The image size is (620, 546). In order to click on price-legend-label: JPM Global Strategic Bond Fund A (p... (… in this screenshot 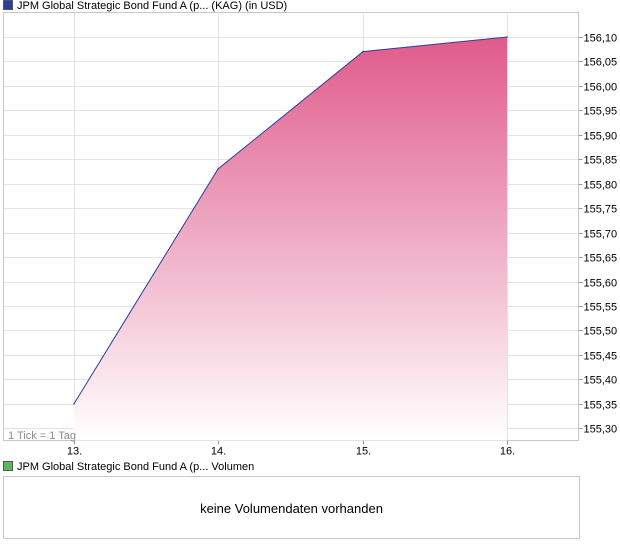, I will do `click(152, 6)`.